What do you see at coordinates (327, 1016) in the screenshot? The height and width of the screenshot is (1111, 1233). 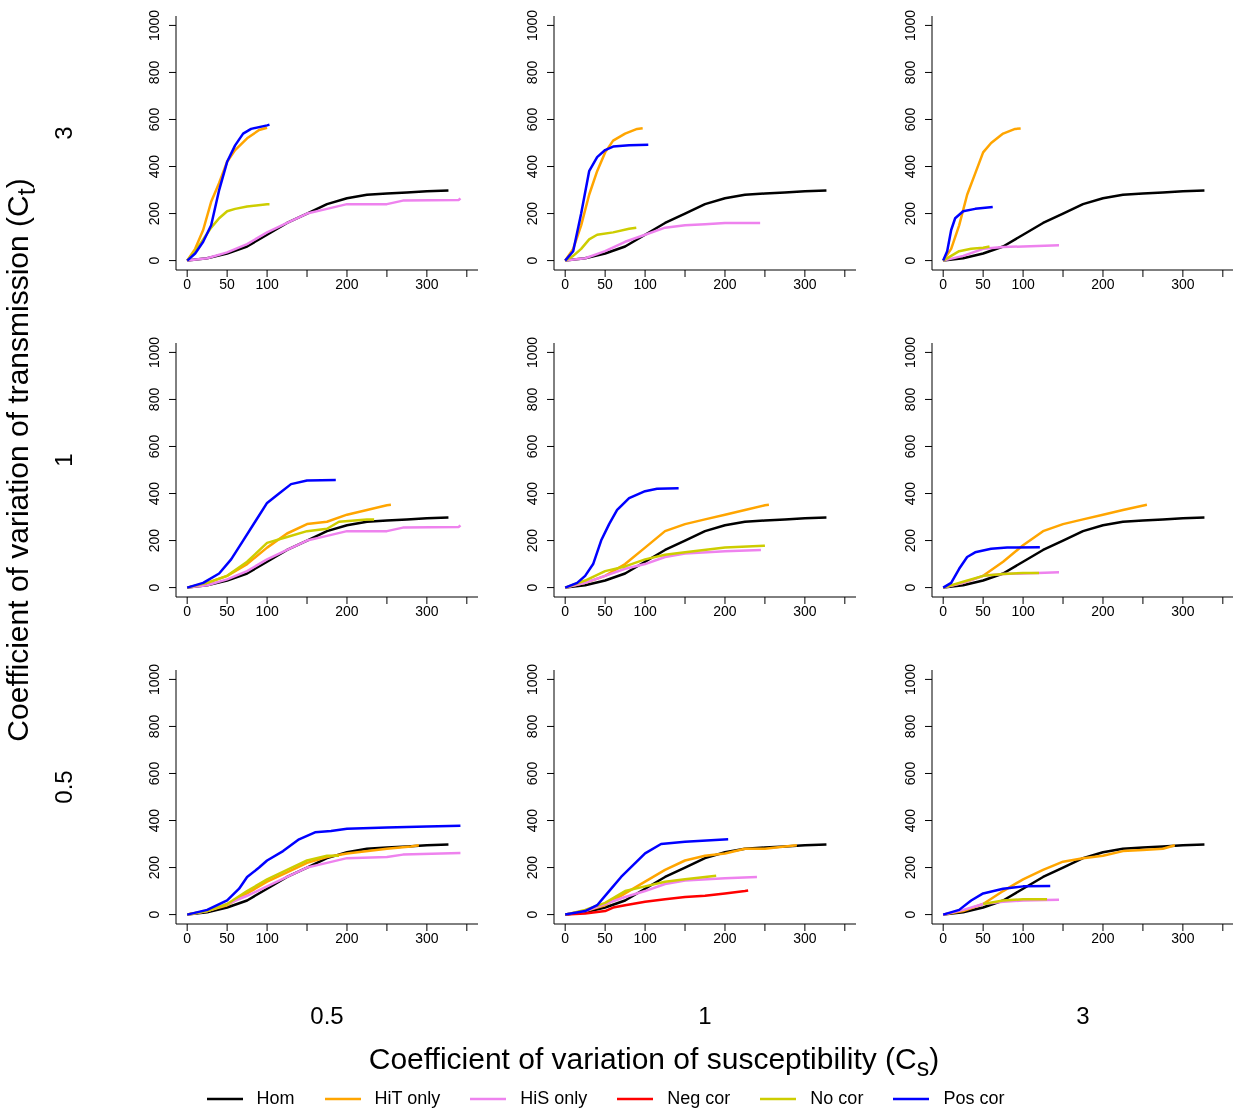 I see `x-axis-title: 0.5` at bounding box center [327, 1016].